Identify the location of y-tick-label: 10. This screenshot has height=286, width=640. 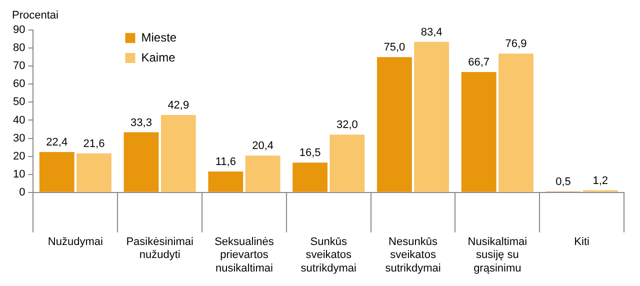
(19, 174).